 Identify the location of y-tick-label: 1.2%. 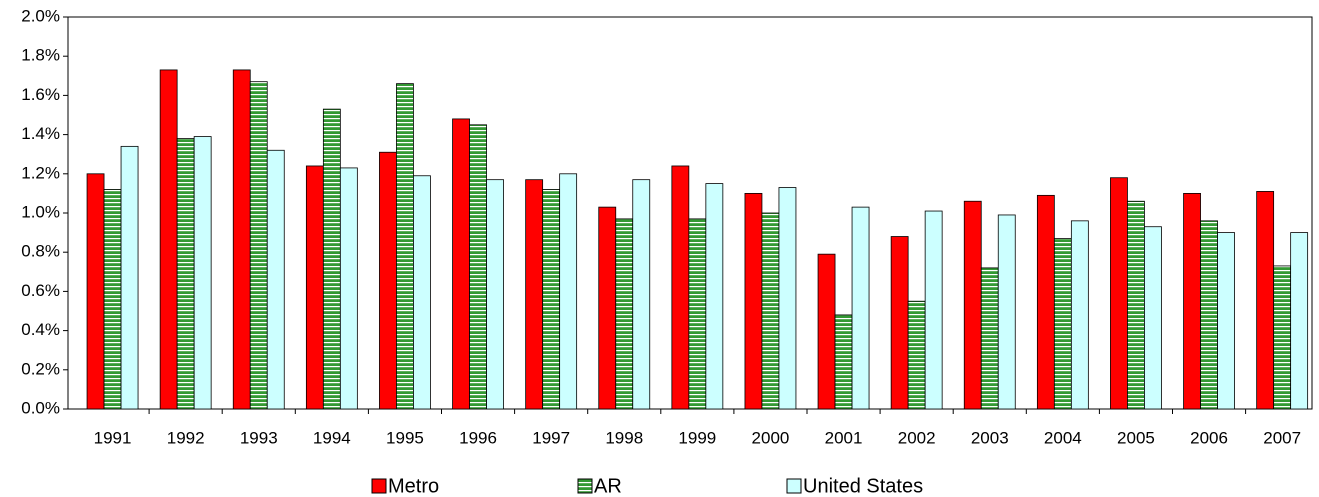
(40, 172).